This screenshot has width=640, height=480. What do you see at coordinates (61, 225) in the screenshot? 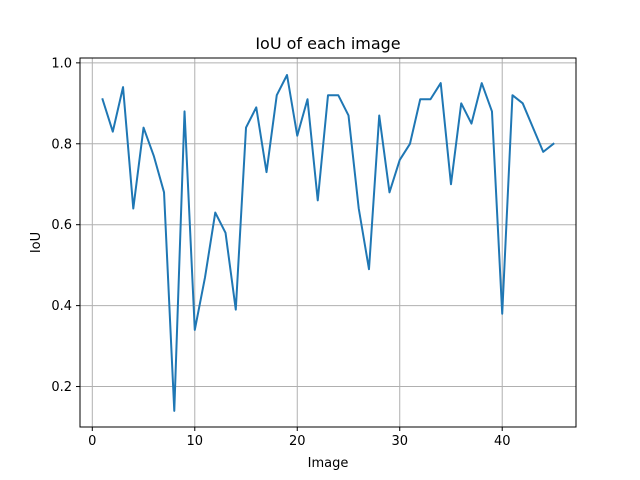
I see `y-tick-label: 0.6` at bounding box center [61, 225].